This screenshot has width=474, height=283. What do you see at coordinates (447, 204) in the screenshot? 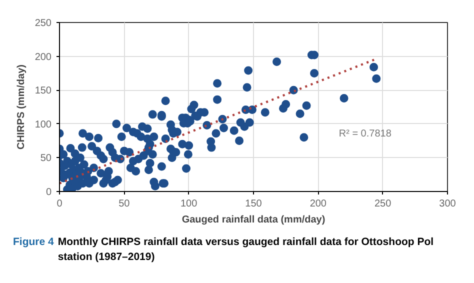
I see `x-tick-label: 300` at bounding box center [447, 204].